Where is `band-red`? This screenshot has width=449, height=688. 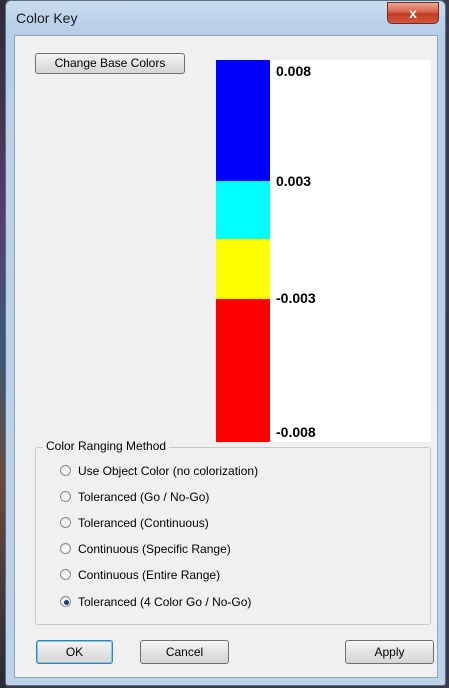
band-red is located at coordinates (243, 370).